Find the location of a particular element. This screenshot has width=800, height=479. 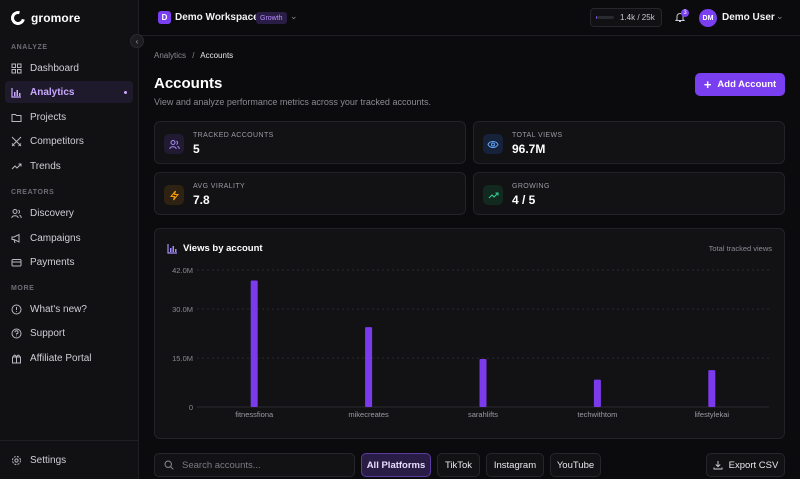

notification-count-badge: 3 is located at coordinates (685, 13).